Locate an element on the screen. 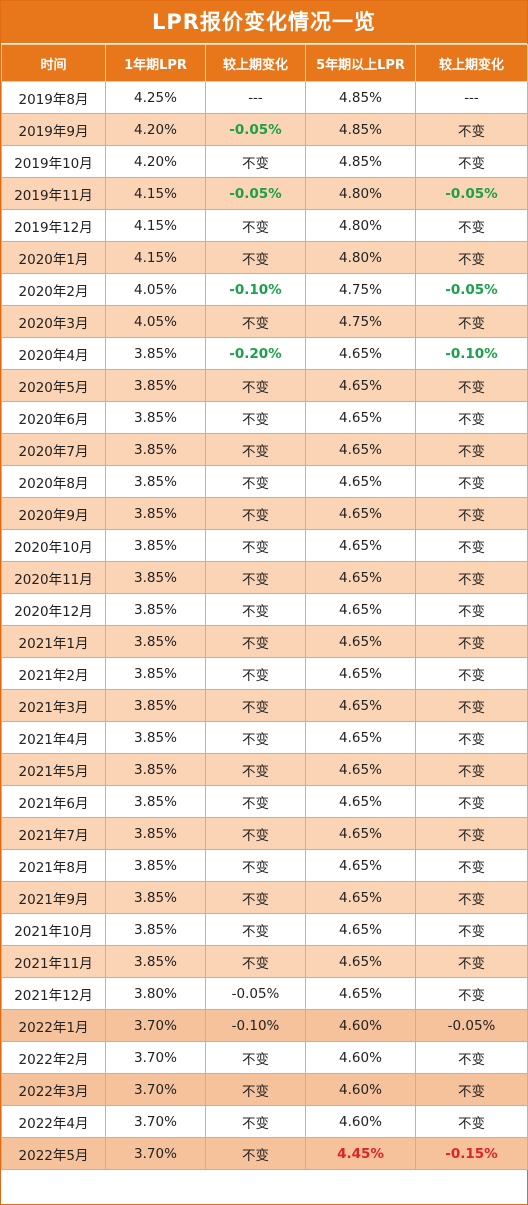 The width and height of the screenshot is (528, 1205). table-row: 2021年4月 3.85% 不变 4.65% 不变 is located at coordinates (264, 737).